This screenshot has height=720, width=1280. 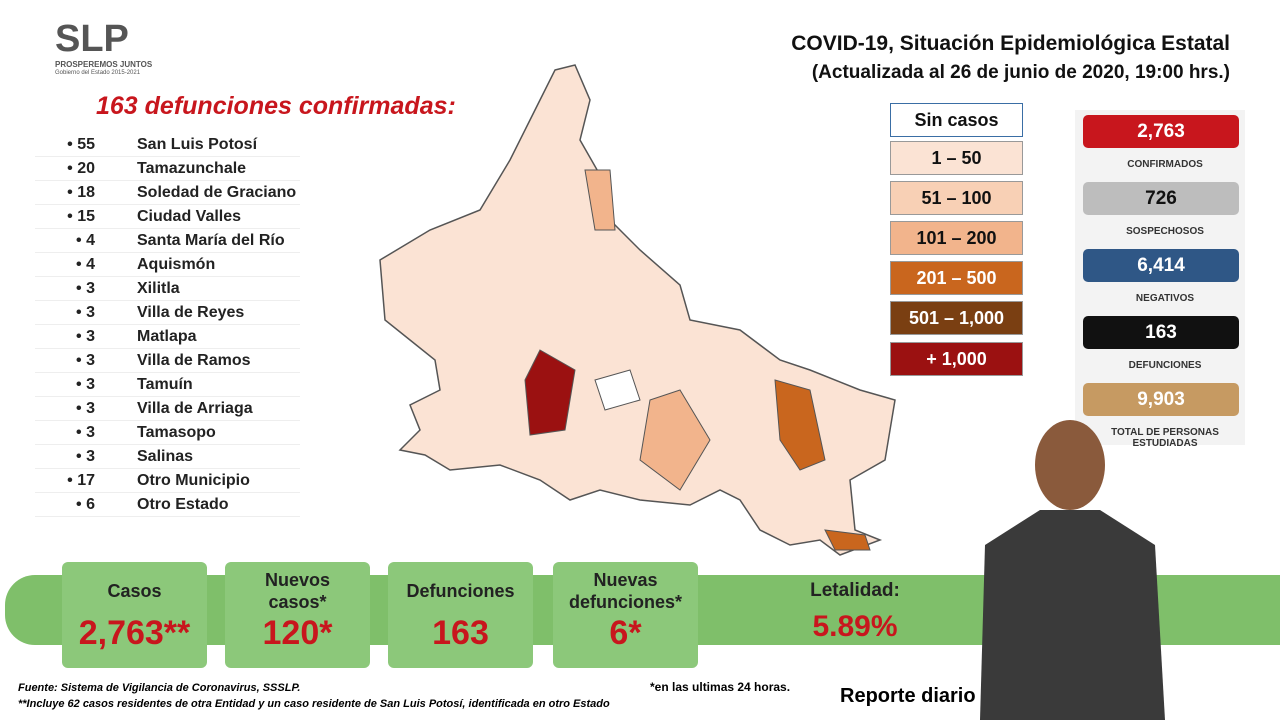 I want to click on death-row: • 3 Villa de Arriaga, so click(x=167, y=409).